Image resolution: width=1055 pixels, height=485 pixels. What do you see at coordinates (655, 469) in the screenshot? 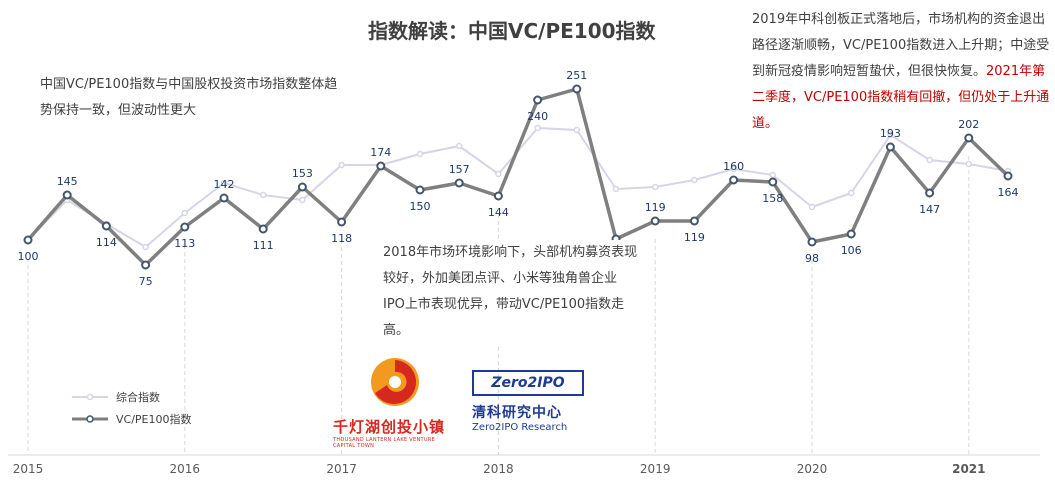
I see `x-tick-label: 2019` at bounding box center [655, 469].